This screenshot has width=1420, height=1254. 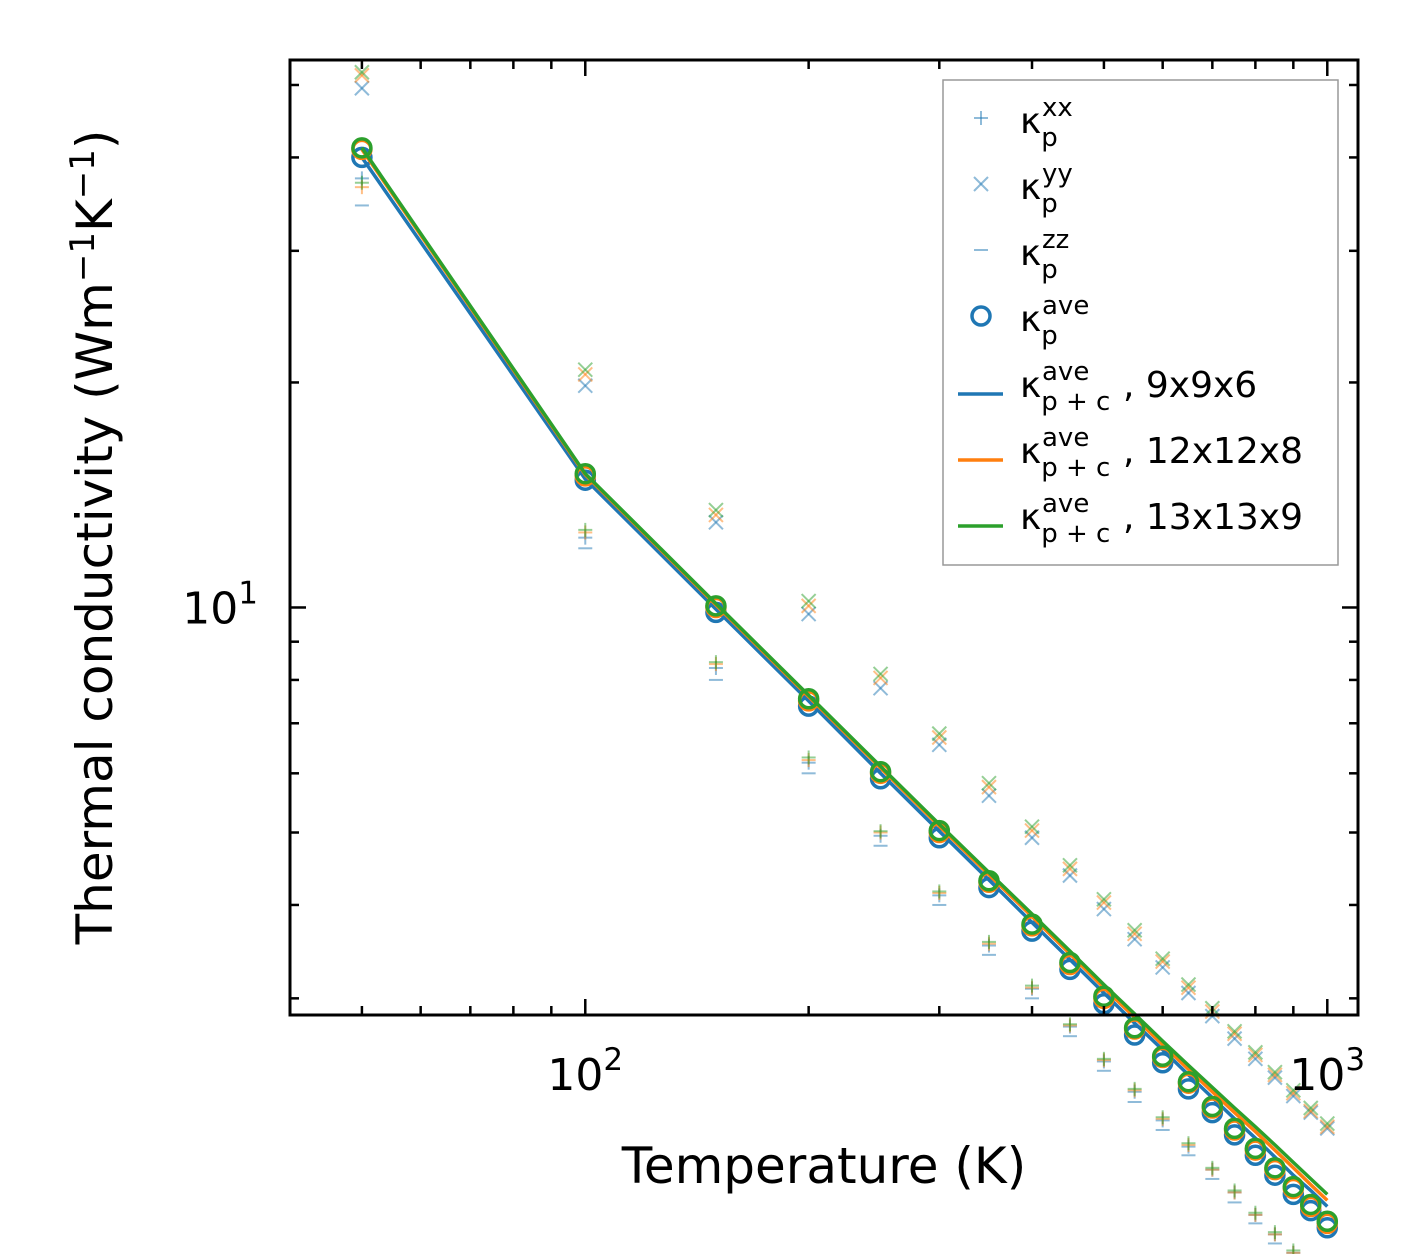 I want to click on legend-entry: κp + cave, 12x12x8, so click(x=1130, y=453).